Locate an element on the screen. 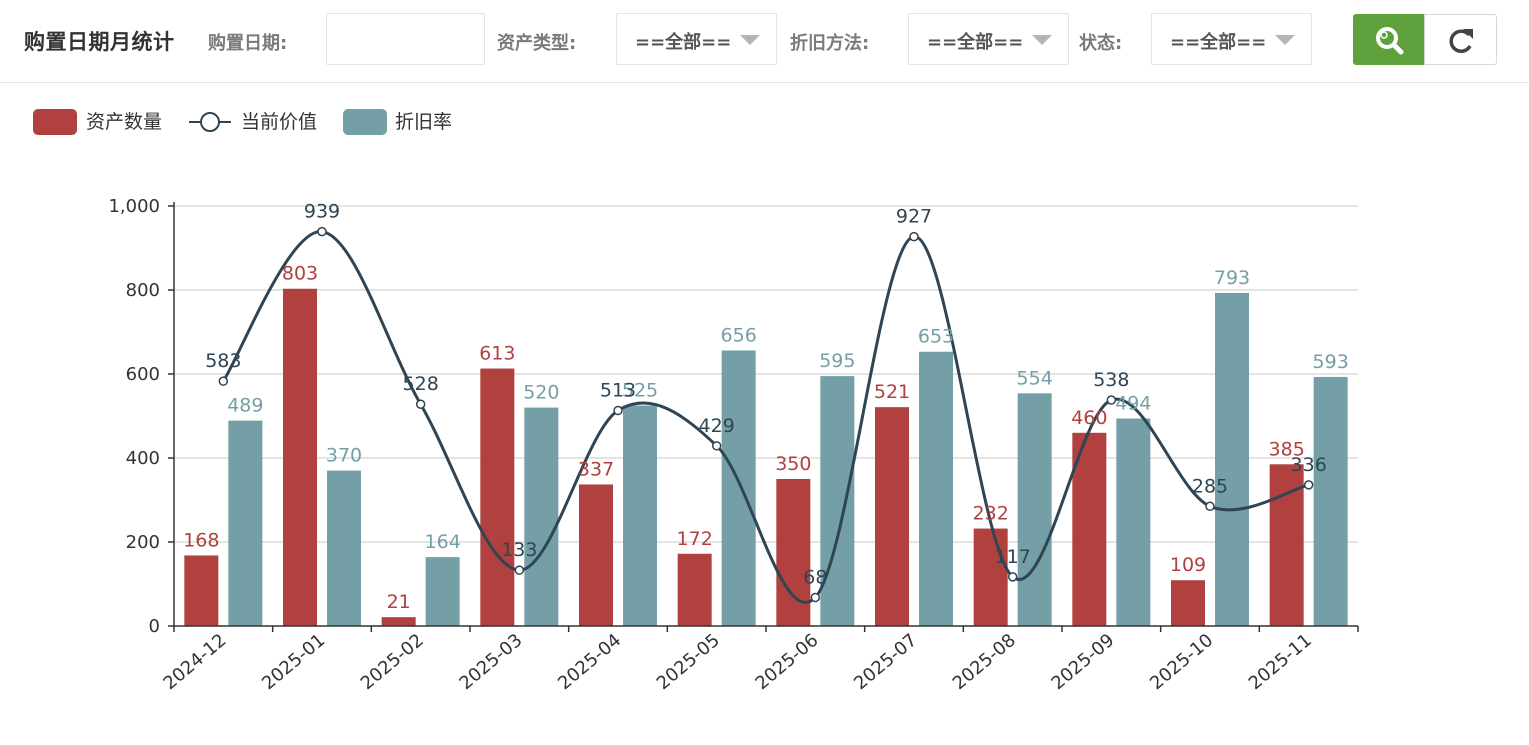 This screenshot has height=745, width=1529. asset-type-select: ==全部== is located at coordinates (696, 39).